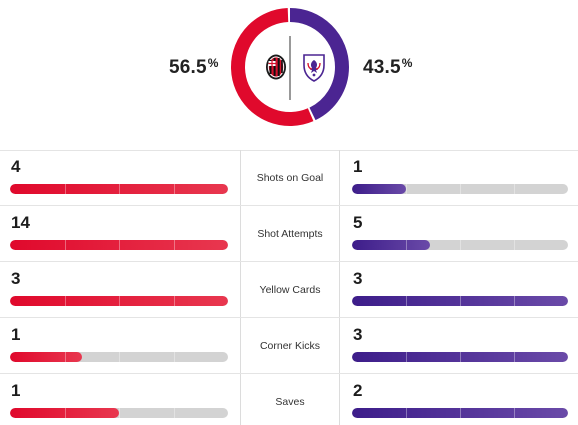 This screenshot has width=578, height=425. What do you see at coordinates (16, 278) in the screenshot?
I see `home-stat-value: 3` at bounding box center [16, 278].